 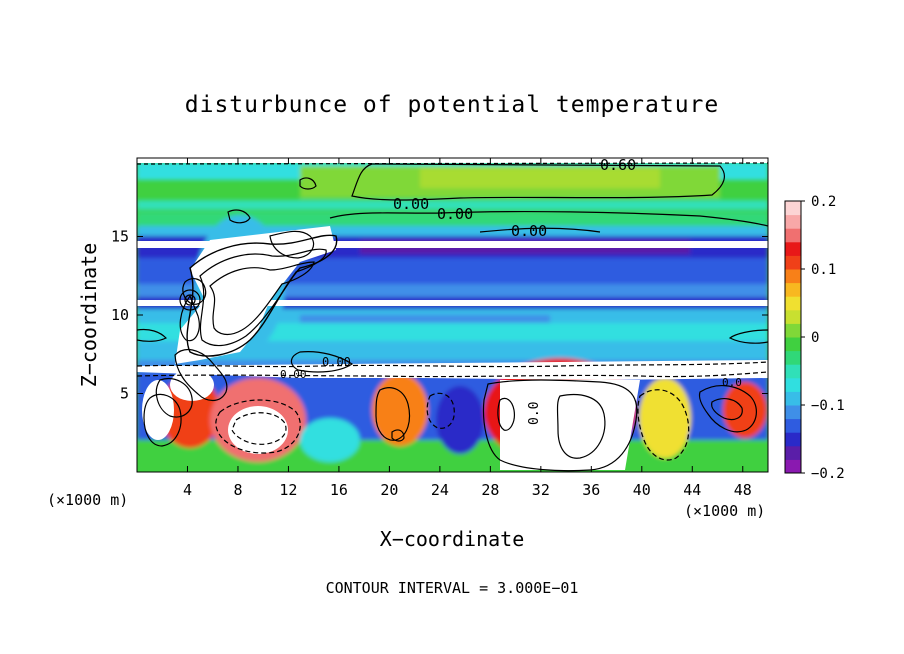 I want to click on x-axis-label: X−coordinate, so click(x=452, y=539).